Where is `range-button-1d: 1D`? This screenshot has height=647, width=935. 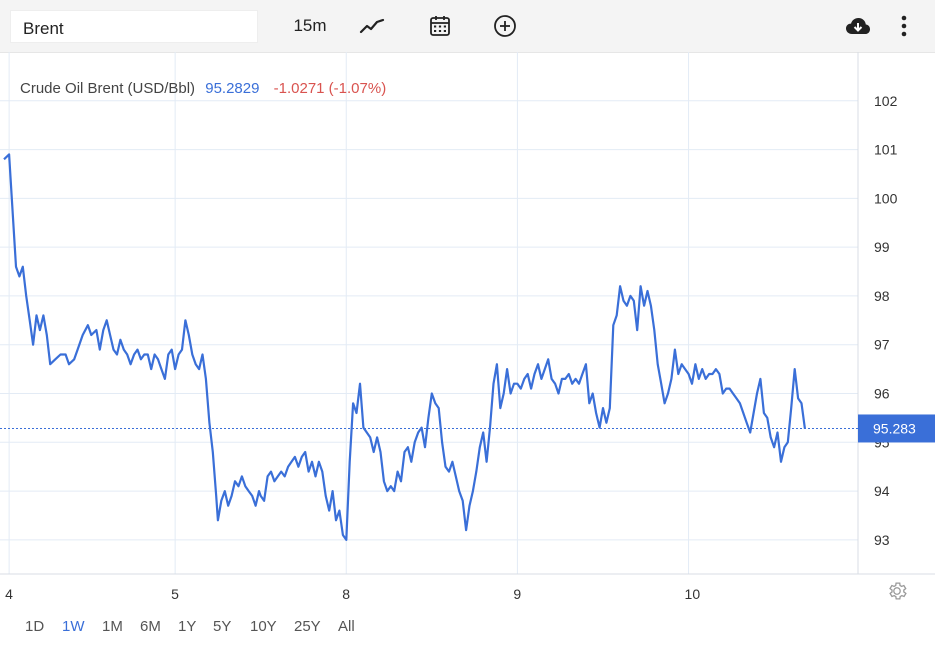
range-button-1d: 1D is located at coordinates (35, 626).